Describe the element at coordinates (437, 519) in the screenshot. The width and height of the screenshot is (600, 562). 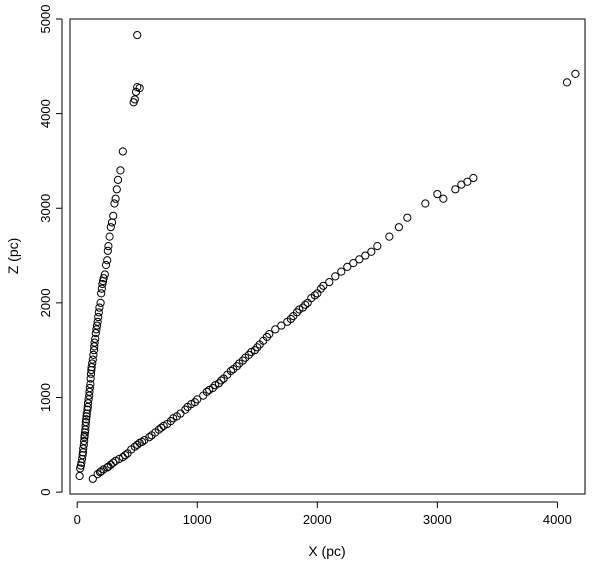
I see `x-tick-label: 3000` at that location.